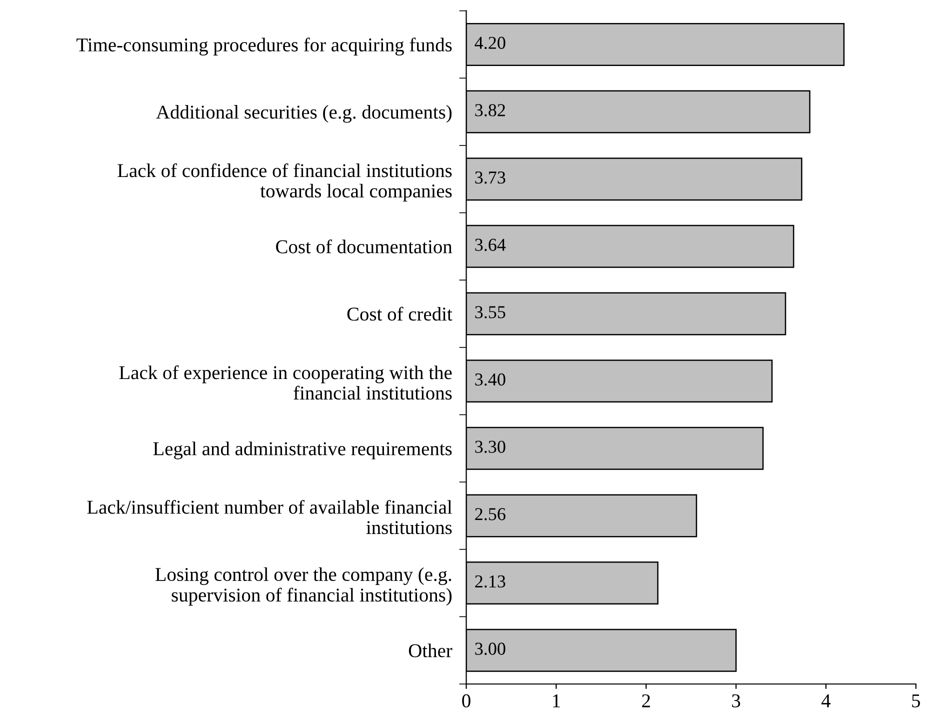 Image resolution: width=927 pixels, height=720 pixels. Describe the element at coordinates (303, 586) in the screenshot. I see `y-tick-label: Losing control over the company (e.g. supervision of financial institutions)` at that location.